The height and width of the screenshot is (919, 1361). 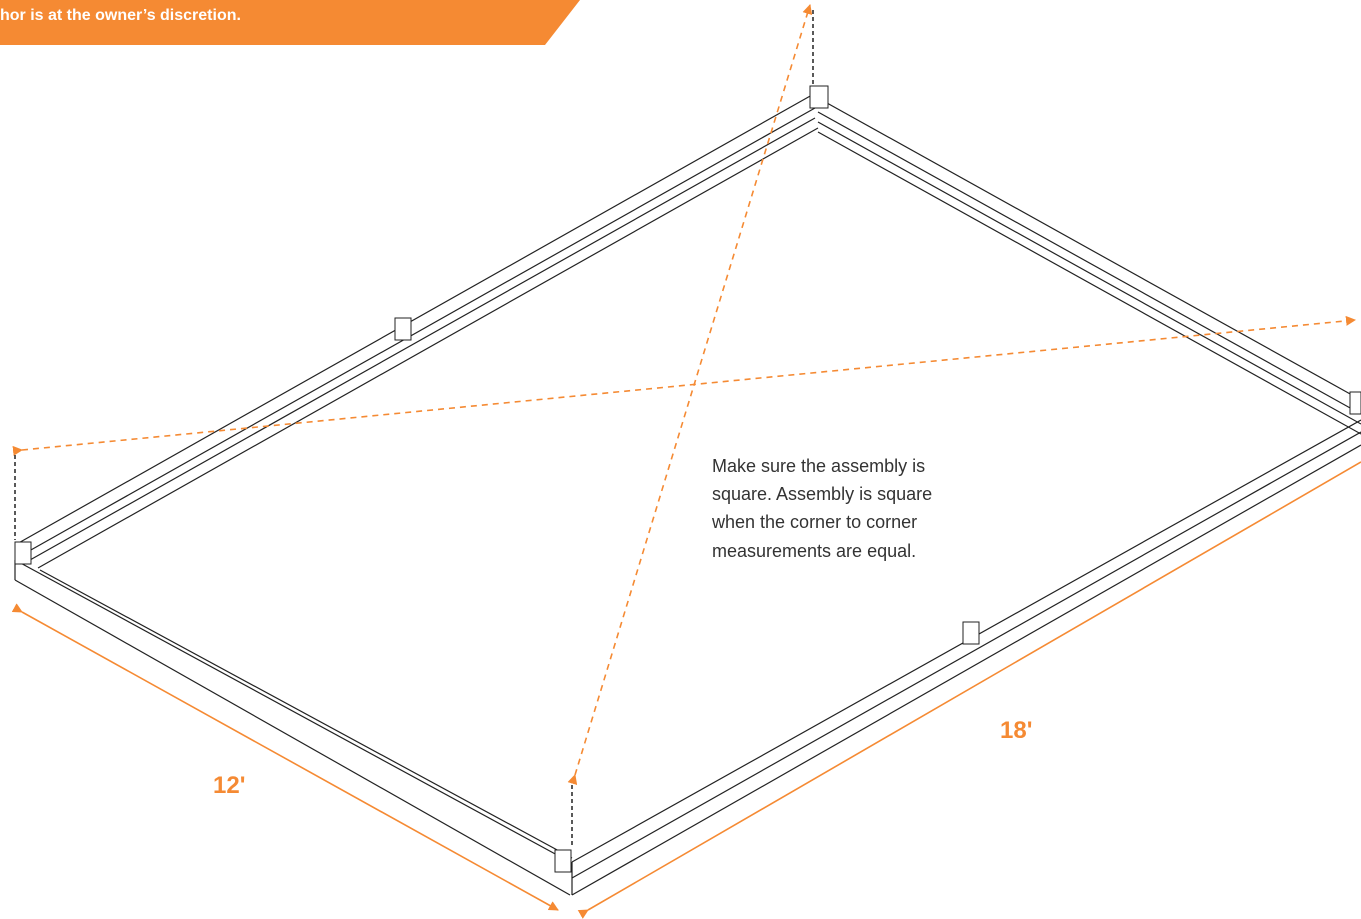 What do you see at coordinates (822, 494) in the screenshot?
I see `note-line: square. Assembly is square` at bounding box center [822, 494].